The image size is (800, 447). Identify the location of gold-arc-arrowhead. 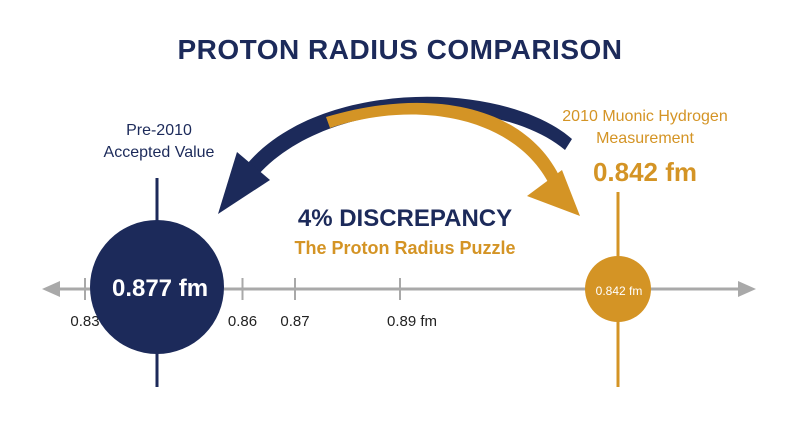
(553, 193).